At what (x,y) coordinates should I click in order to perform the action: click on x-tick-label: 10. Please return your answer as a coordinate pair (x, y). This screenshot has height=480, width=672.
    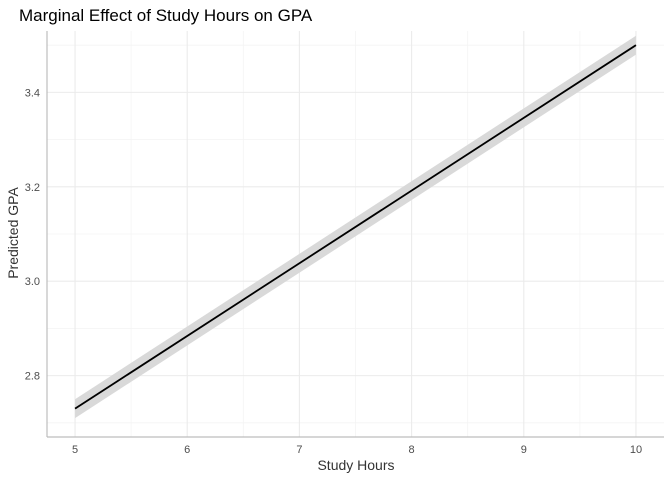
    Looking at the image, I should click on (636, 450).